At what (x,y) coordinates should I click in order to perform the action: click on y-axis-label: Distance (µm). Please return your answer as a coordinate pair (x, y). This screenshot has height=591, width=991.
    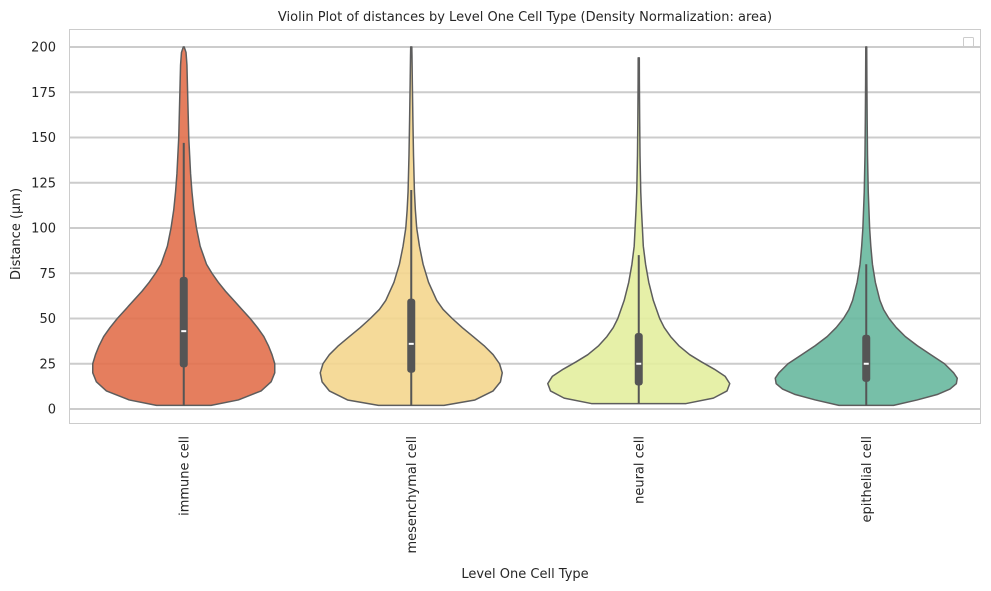
    Looking at the image, I should click on (16, 234).